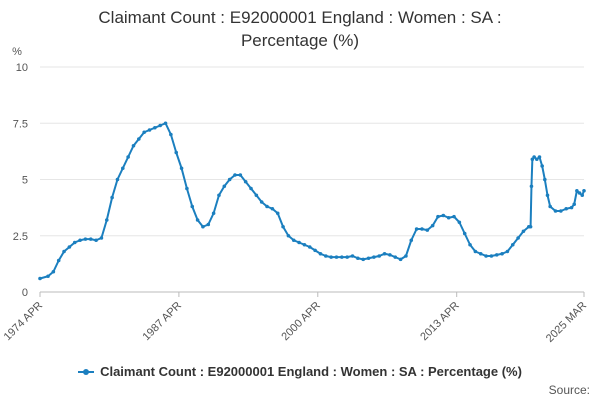  Describe the element at coordinates (25, 181) in the screenshot. I see `y-tick-label: 5` at that location.